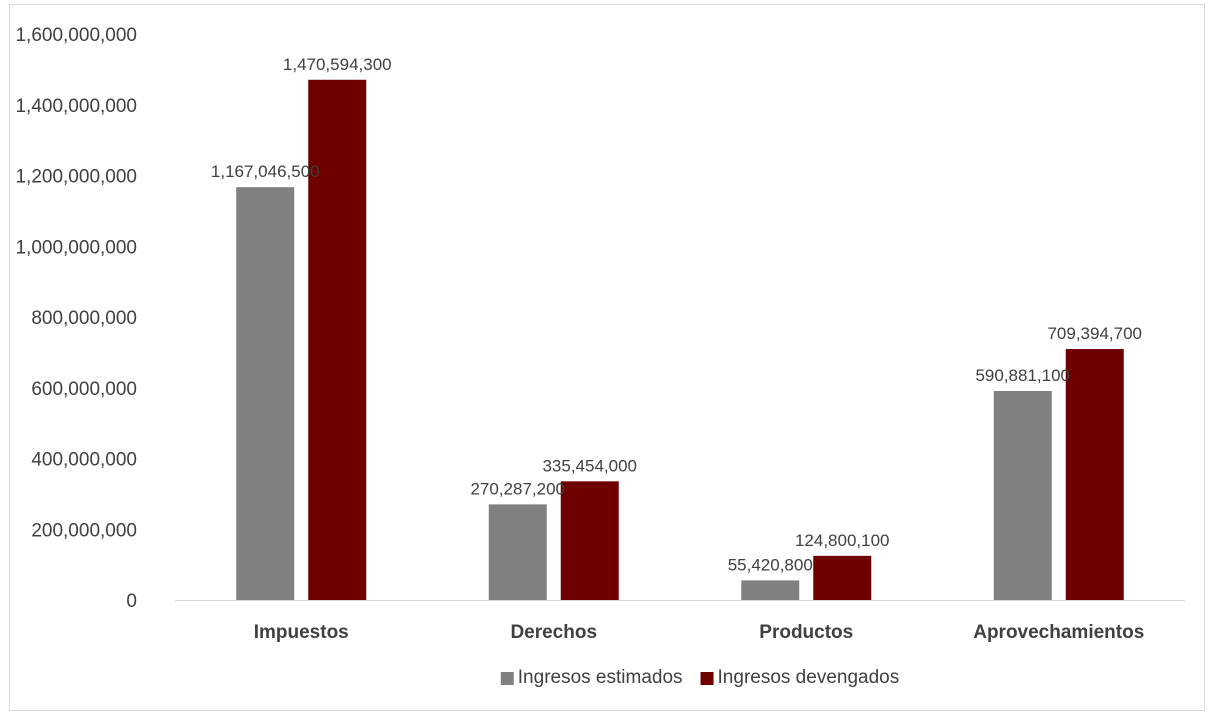 The height and width of the screenshot is (714, 1208). Describe the element at coordinates (770, 564) in the screenshot. I see `data-label: 55,420,800` at that location.